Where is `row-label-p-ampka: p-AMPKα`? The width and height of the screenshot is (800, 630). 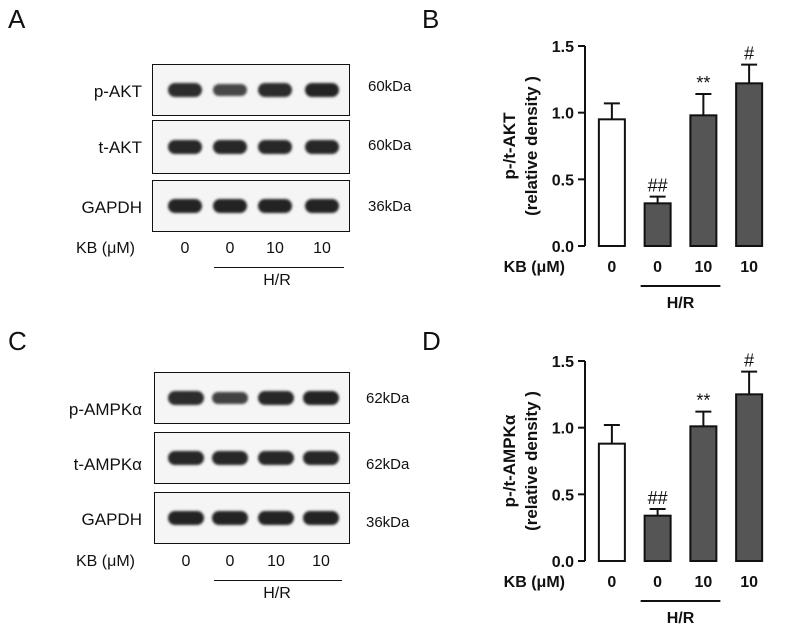
row-label-p-ampka: p-AMPKα is located at coordinates (105, 409).